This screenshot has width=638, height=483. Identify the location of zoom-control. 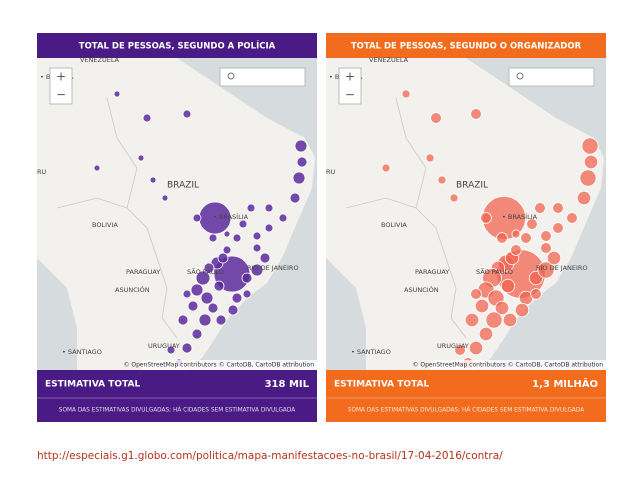
(350, 86).